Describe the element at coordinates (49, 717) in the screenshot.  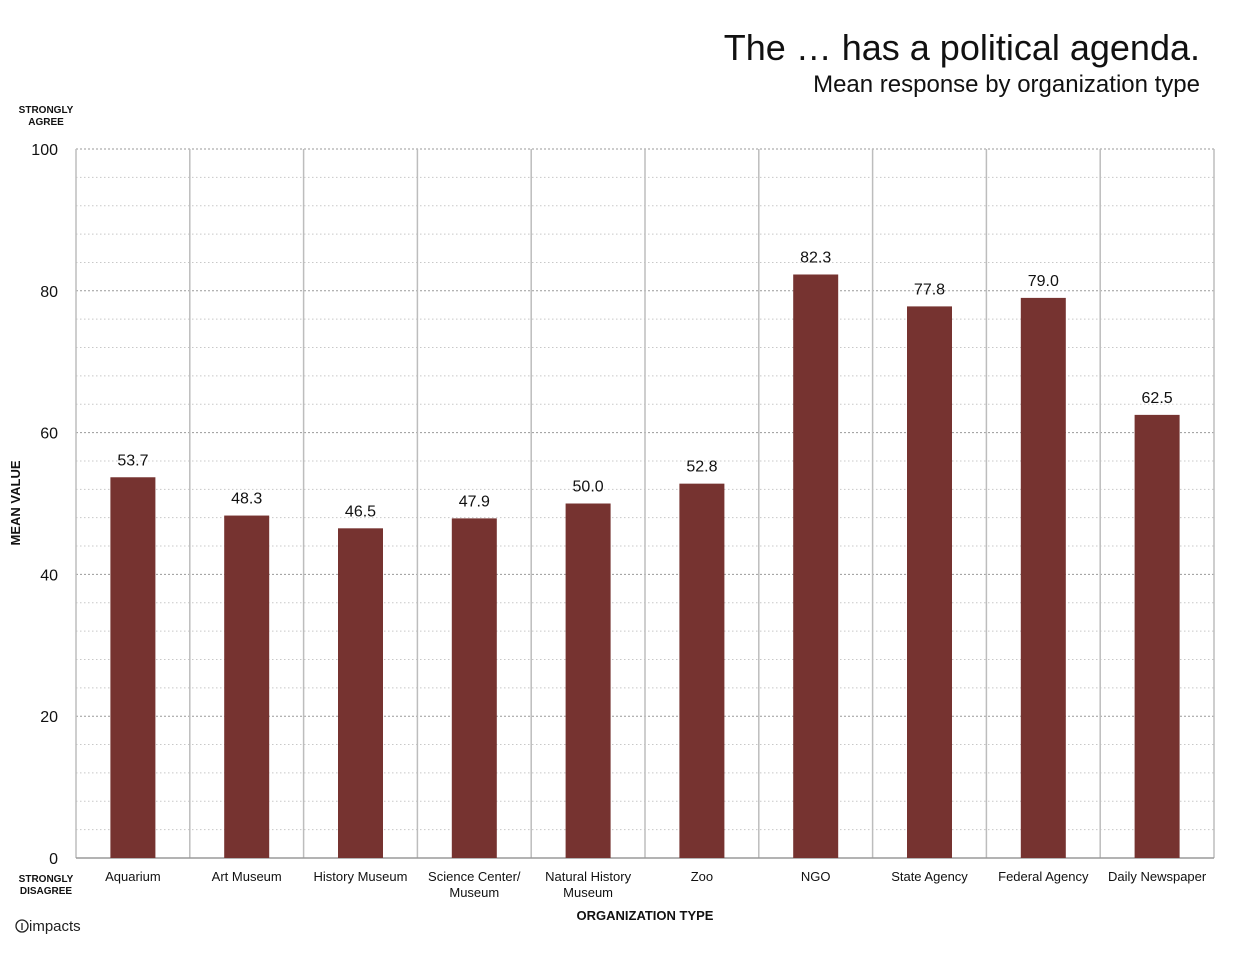
I see `y-tick-label: 20` at that location.